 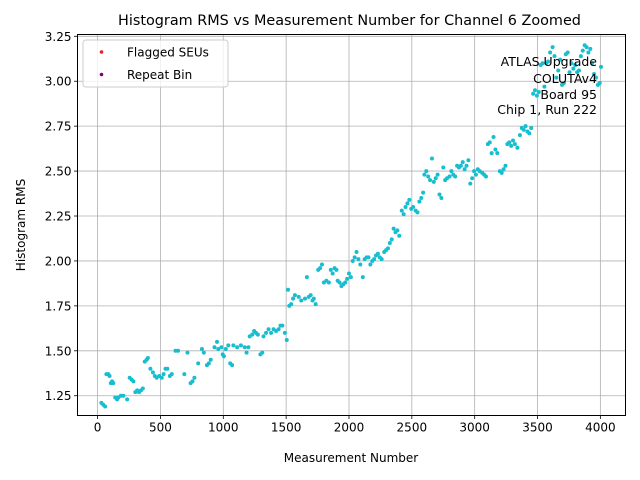 I want to click on x-axis-label: Measurement Number, so click(x=351, y=458).